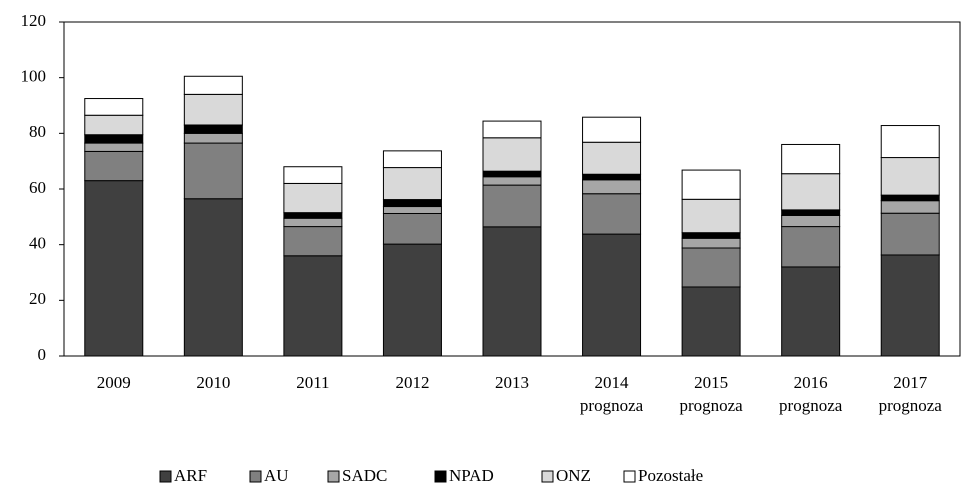 This screenshot has height=488, width=970. What do you see at coordinates (34, 76) in the screenshot?
I see `y-tick-label: 100` at bounding box center [34, 76].